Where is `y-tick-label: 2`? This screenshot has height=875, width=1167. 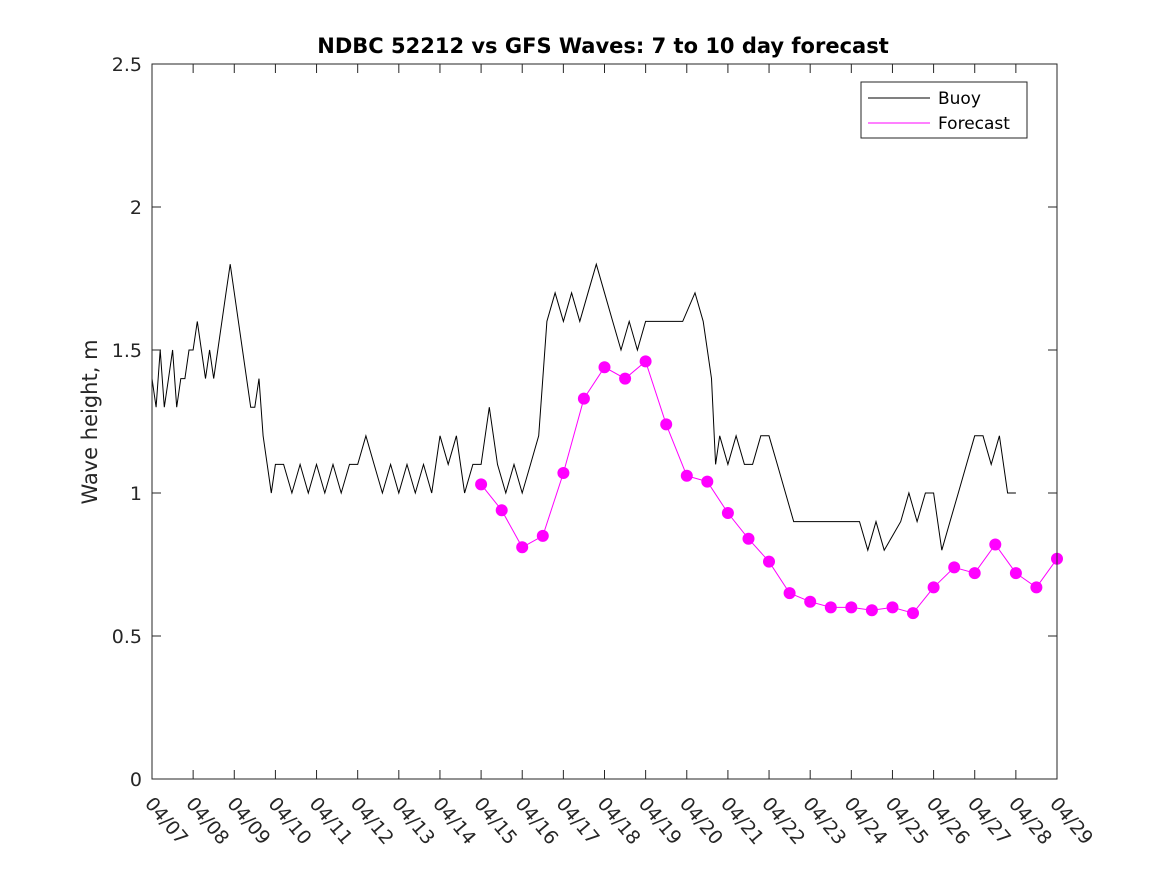
y-tick-label: 2 is located at coordinates (136, 208).